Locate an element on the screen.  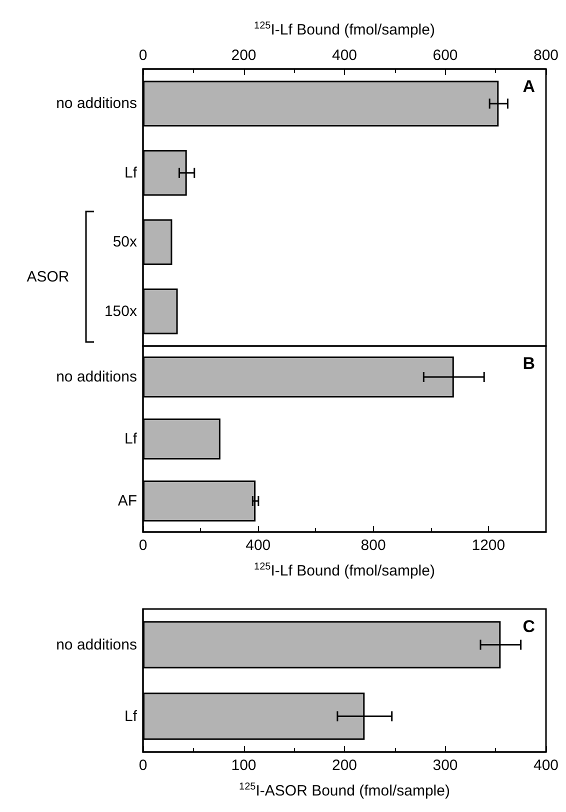
x2-tick-label: 0 is located at coordinates (143, 55).